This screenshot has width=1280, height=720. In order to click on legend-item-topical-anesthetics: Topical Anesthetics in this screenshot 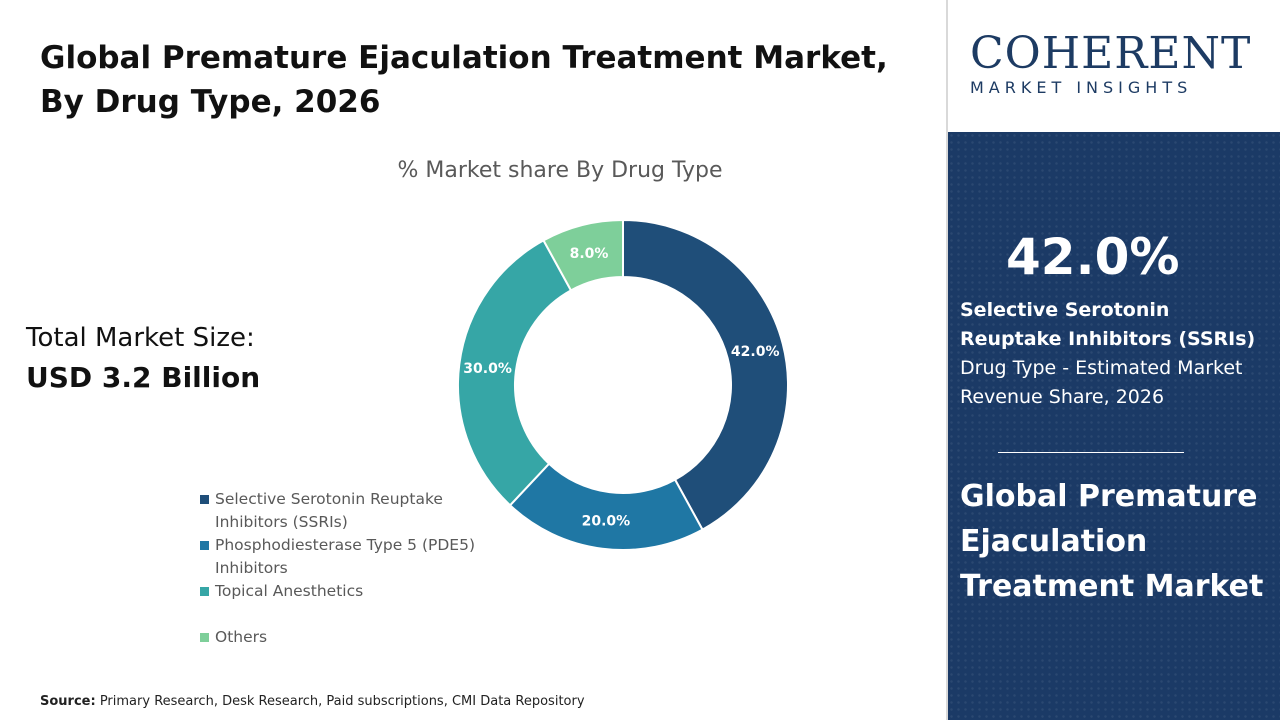, I will do `click(350, 591)`.